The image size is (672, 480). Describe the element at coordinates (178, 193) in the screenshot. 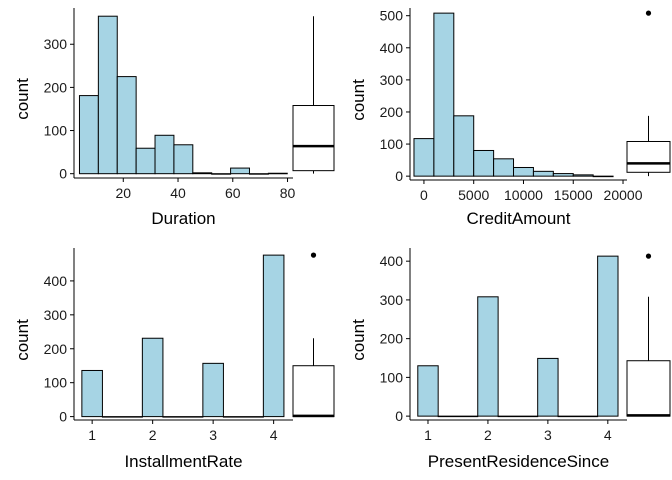

I see `x-tick-label: 40` at that location.